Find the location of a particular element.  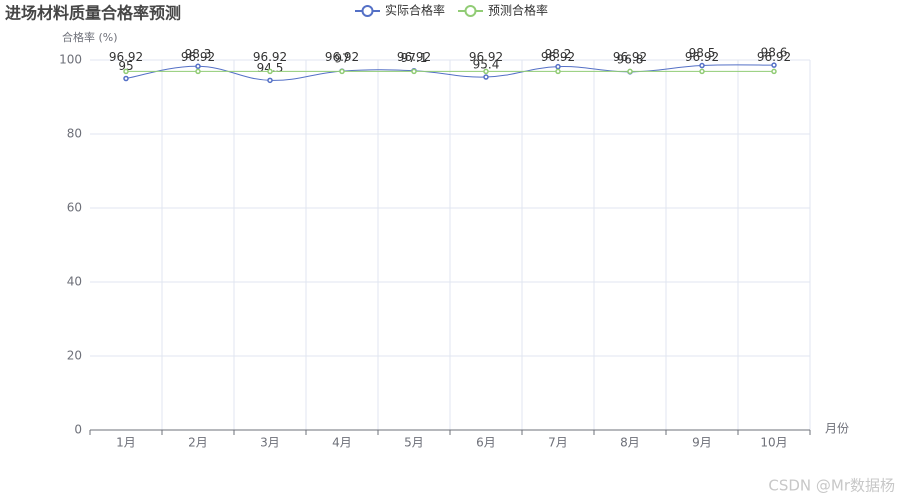

y-tick-label: 40 is located at coordinates (74, 282).